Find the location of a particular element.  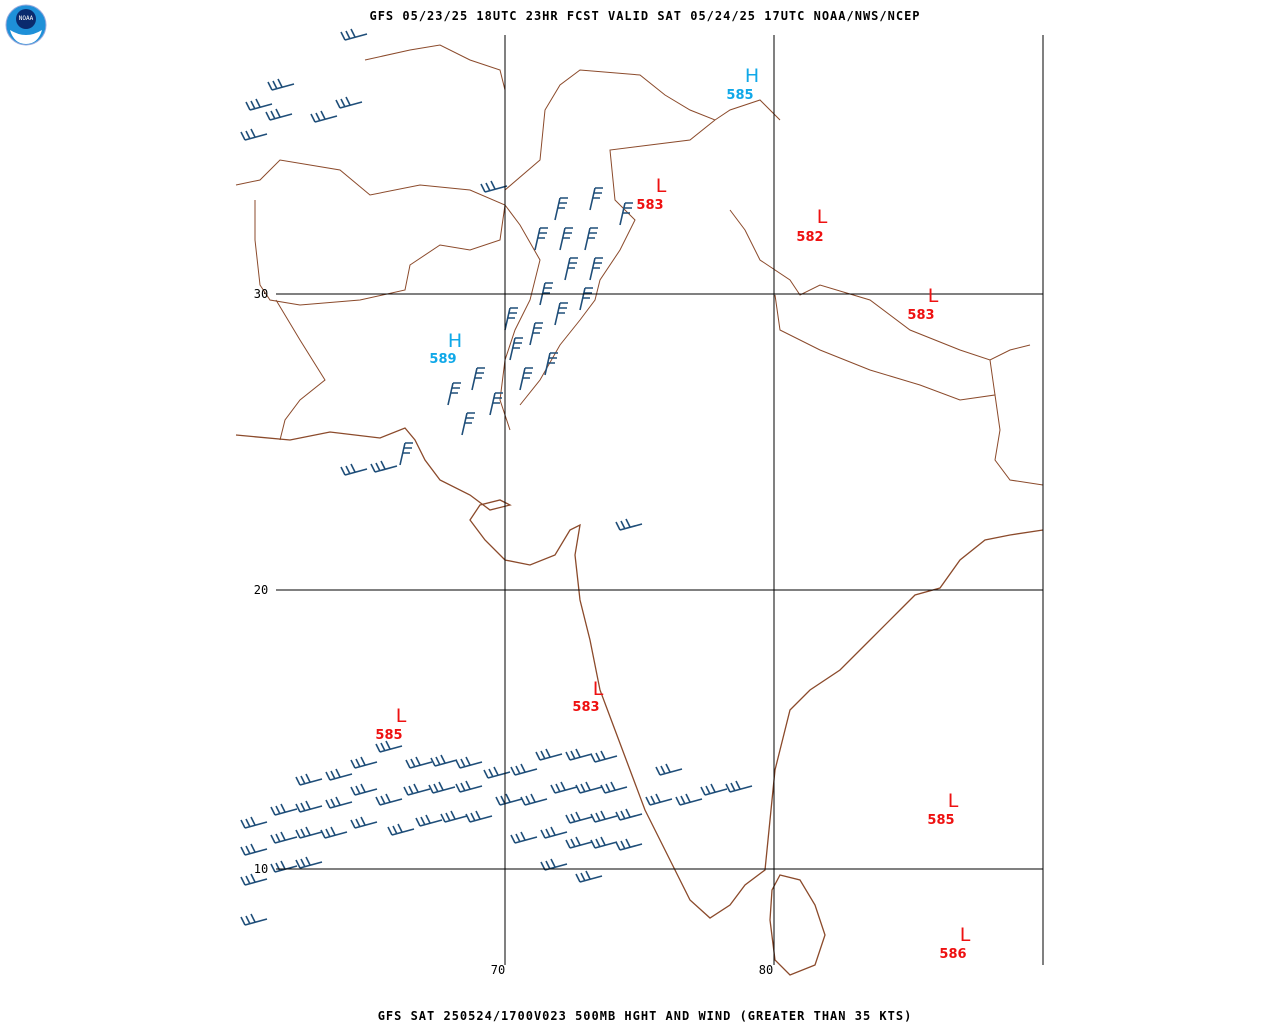

lat-label: 20 is located at coordinates (261, 590).